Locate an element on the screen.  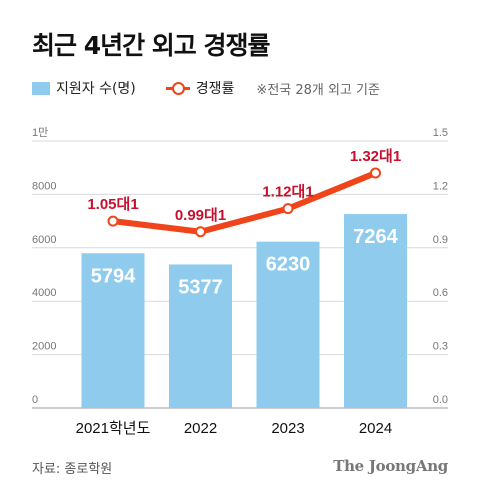
left-tick-label: 2000 is located at coordinates (44, 347).